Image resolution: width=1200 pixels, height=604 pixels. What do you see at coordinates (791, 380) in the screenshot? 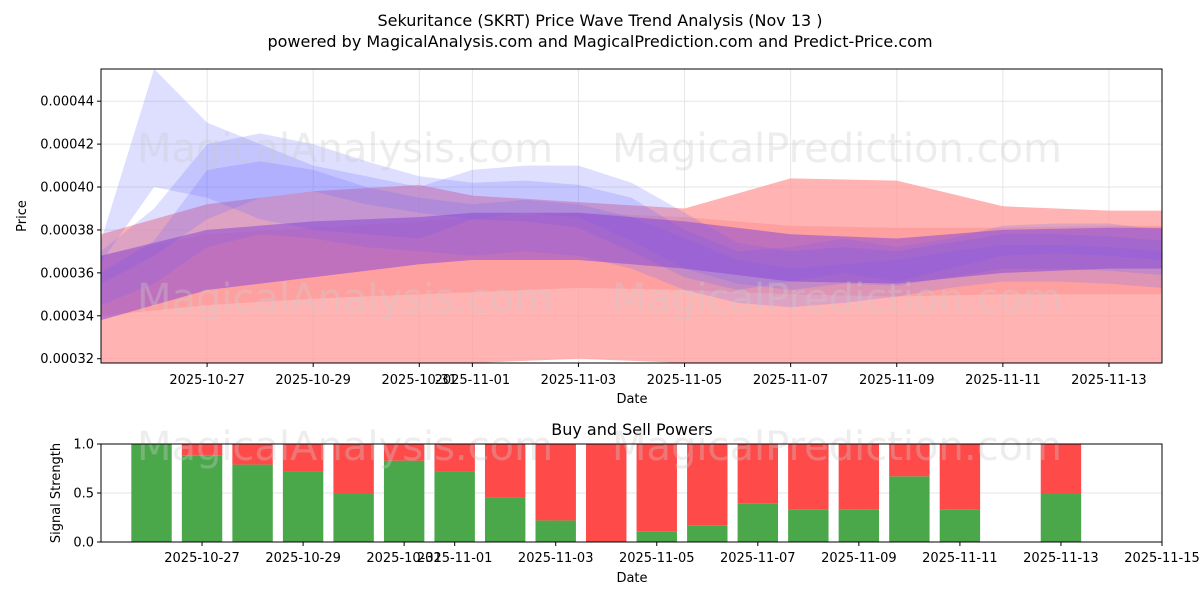
I see `price-x-tick-label: 2025-11-07` at bounding box center [791, 380].